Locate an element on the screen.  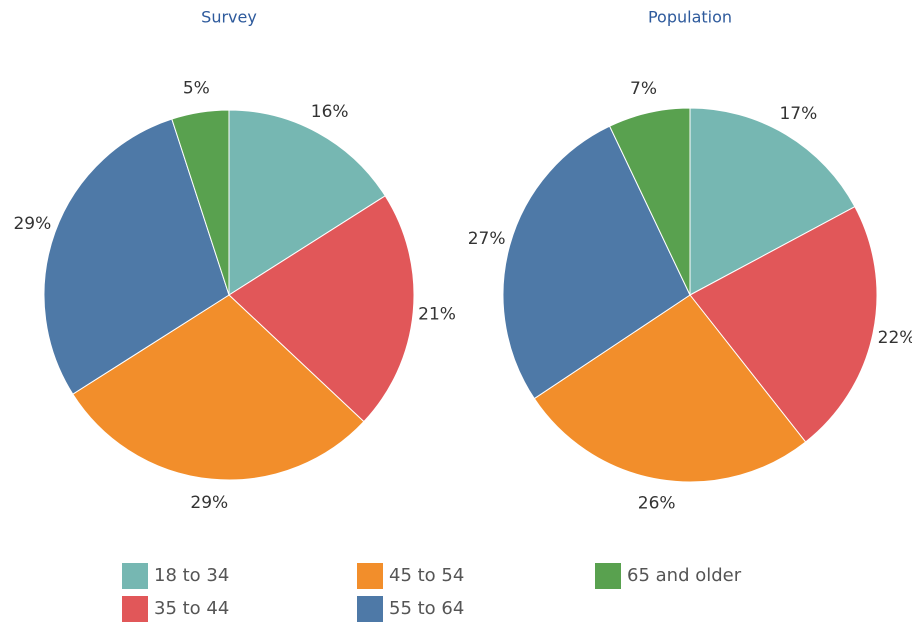
data-label: 22% is located at coordinates (895, 338).